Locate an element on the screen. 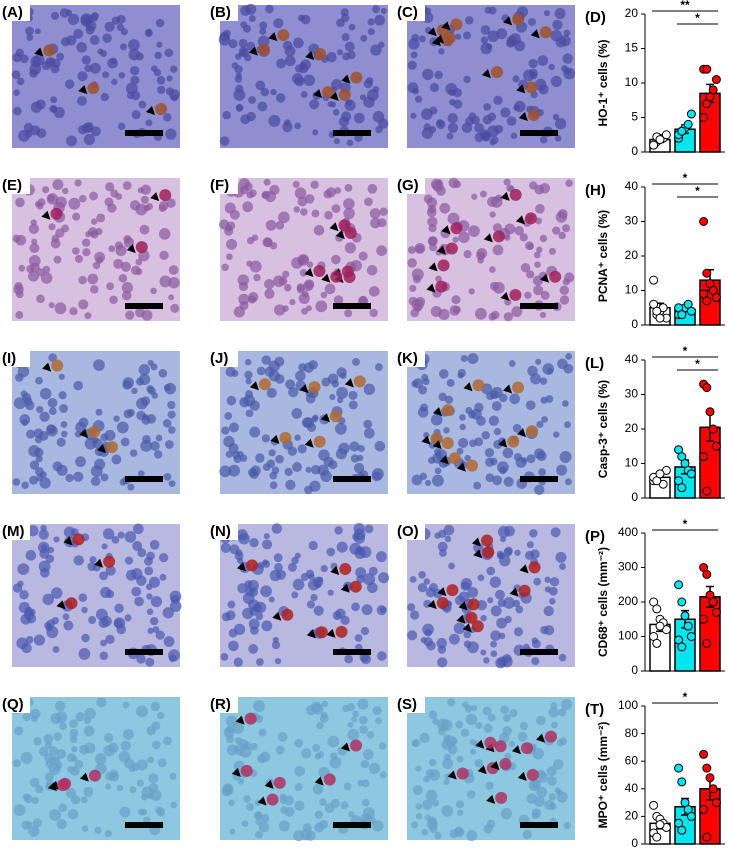 The height and width of the screenshot is (862, 733). y-tick-label: 30 is located at coordinates (632, 221).